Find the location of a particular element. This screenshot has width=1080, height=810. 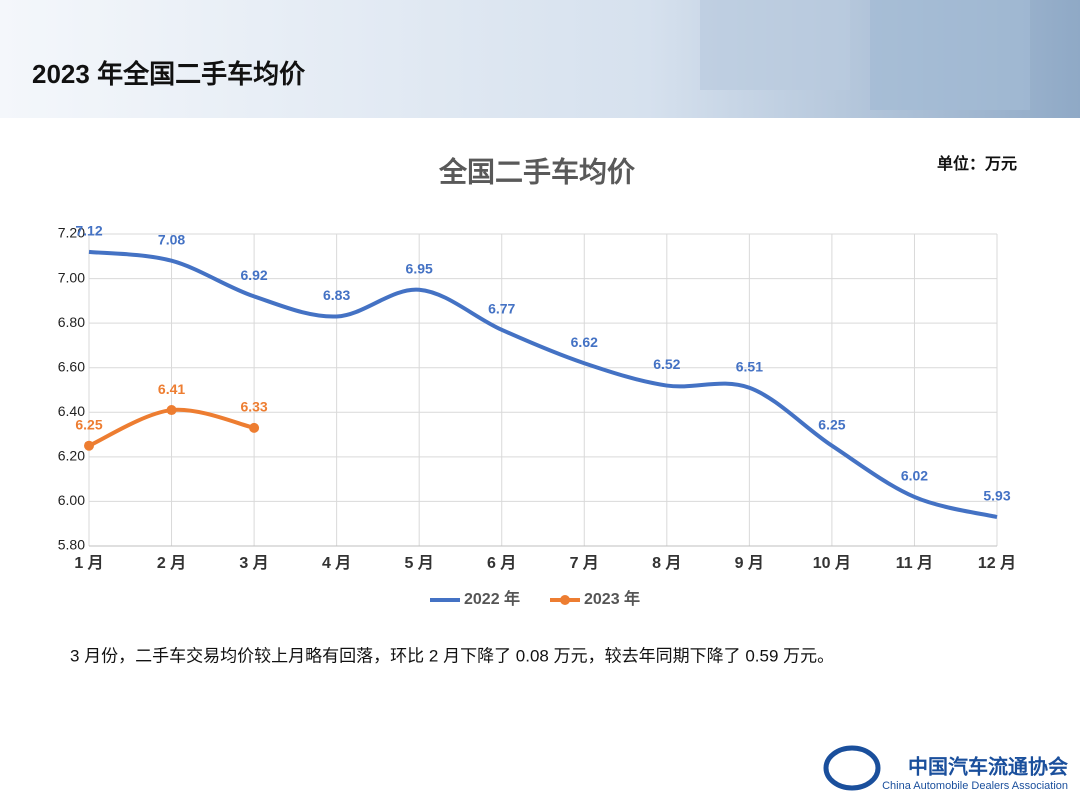

legend-marker is located at coordinates (565, 600).